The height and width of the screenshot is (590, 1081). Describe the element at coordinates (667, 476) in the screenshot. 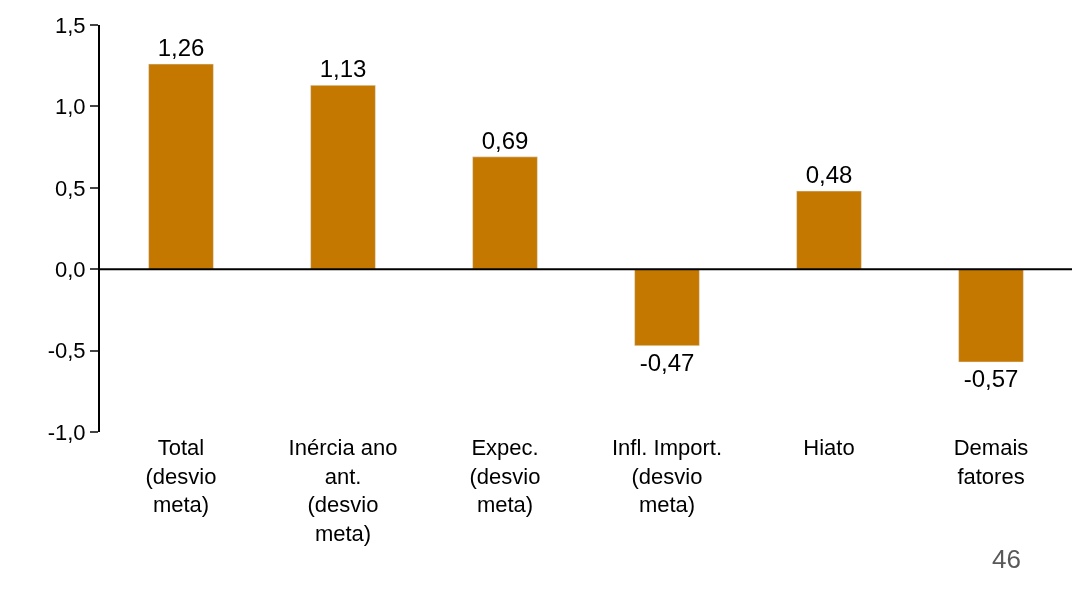

I see `x-tick-label: Infl. Import. (desvio meta)` at that location.